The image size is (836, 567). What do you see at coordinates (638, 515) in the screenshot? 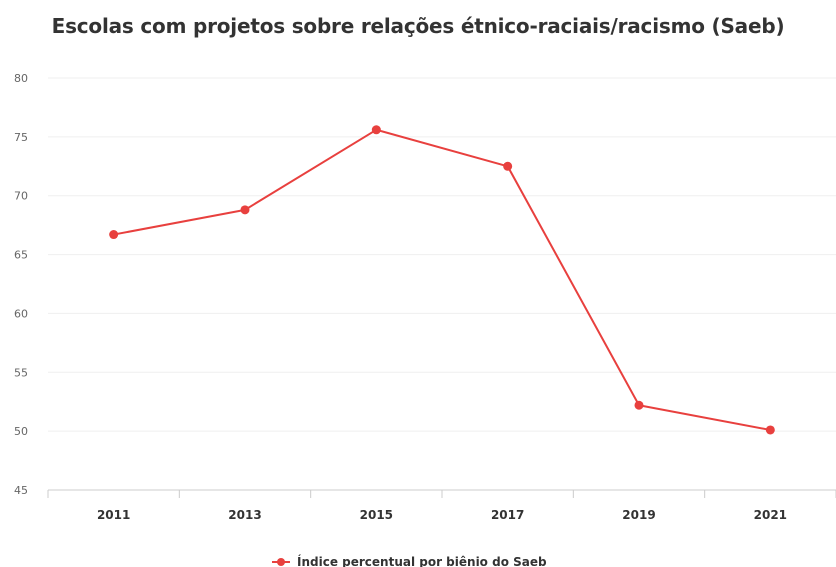
I see `x-tick-label: 2019` at bounding box center [638, 515].